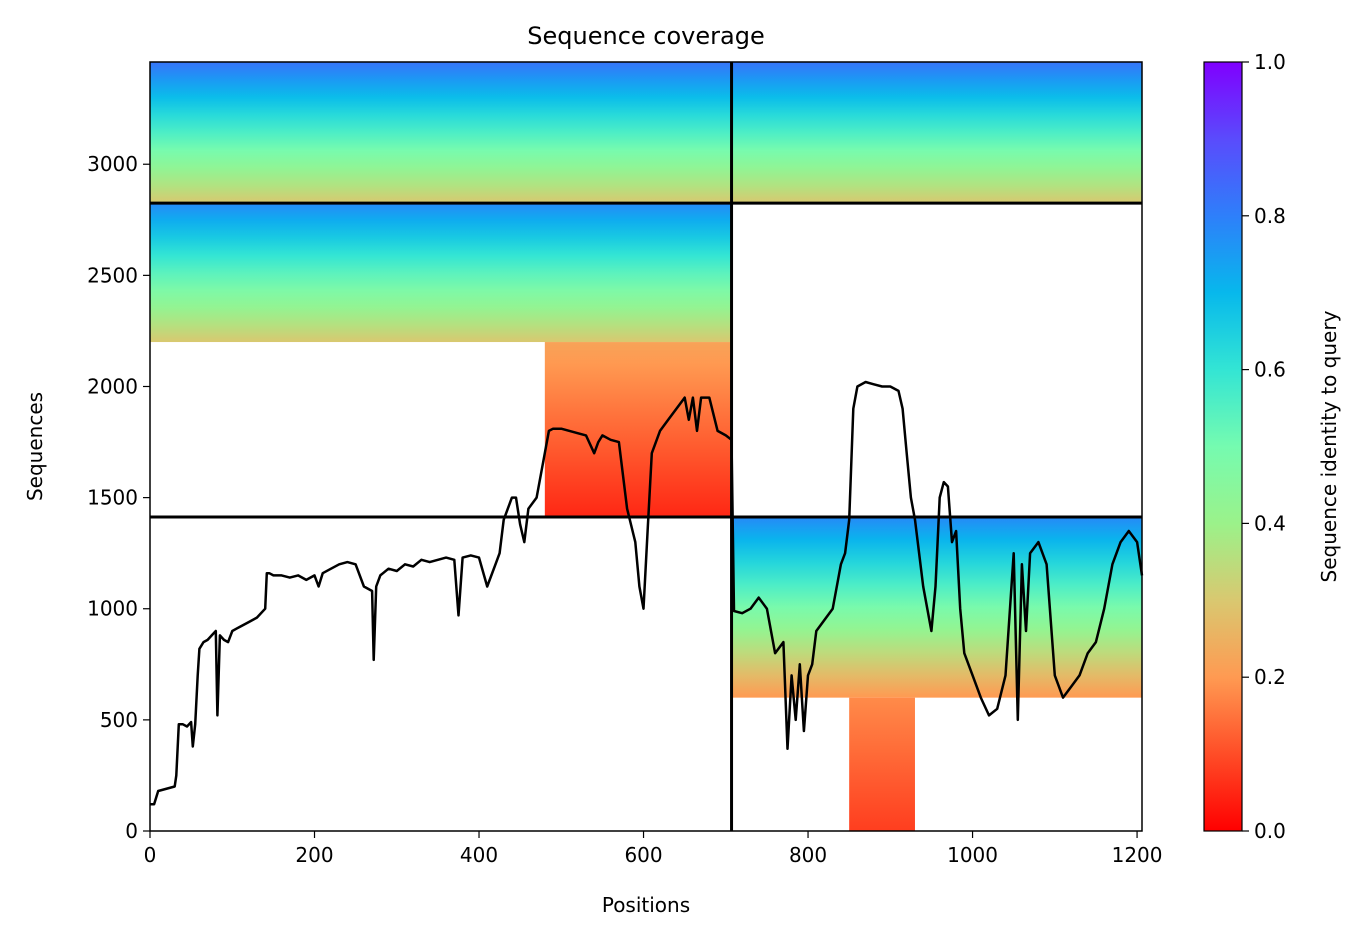  What do you see at coordinates (972, 855) in the screenshot?
I see `x-tick-label: 1000` at bounding box center [972, 855].